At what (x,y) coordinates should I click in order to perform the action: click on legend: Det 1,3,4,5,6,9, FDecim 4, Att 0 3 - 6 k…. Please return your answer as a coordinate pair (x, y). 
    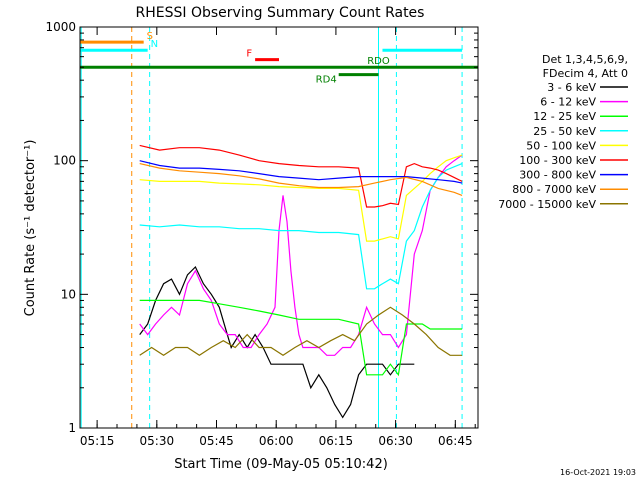
    Looking at the image, I should click on (563, 132).